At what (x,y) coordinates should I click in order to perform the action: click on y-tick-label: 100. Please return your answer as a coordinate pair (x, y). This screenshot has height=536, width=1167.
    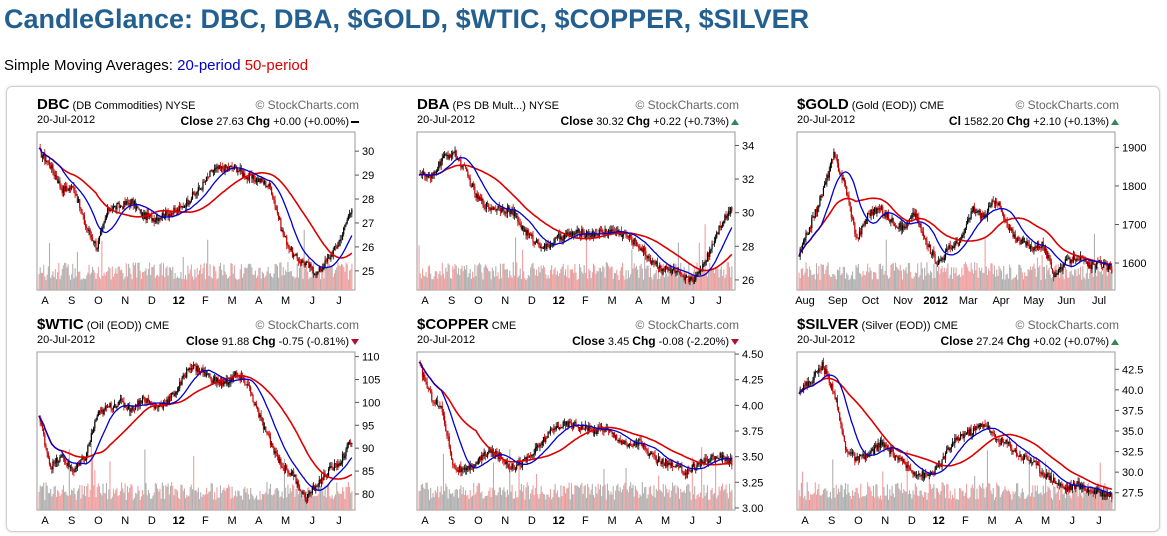
    Looking at the image, I should click on (371, 403).